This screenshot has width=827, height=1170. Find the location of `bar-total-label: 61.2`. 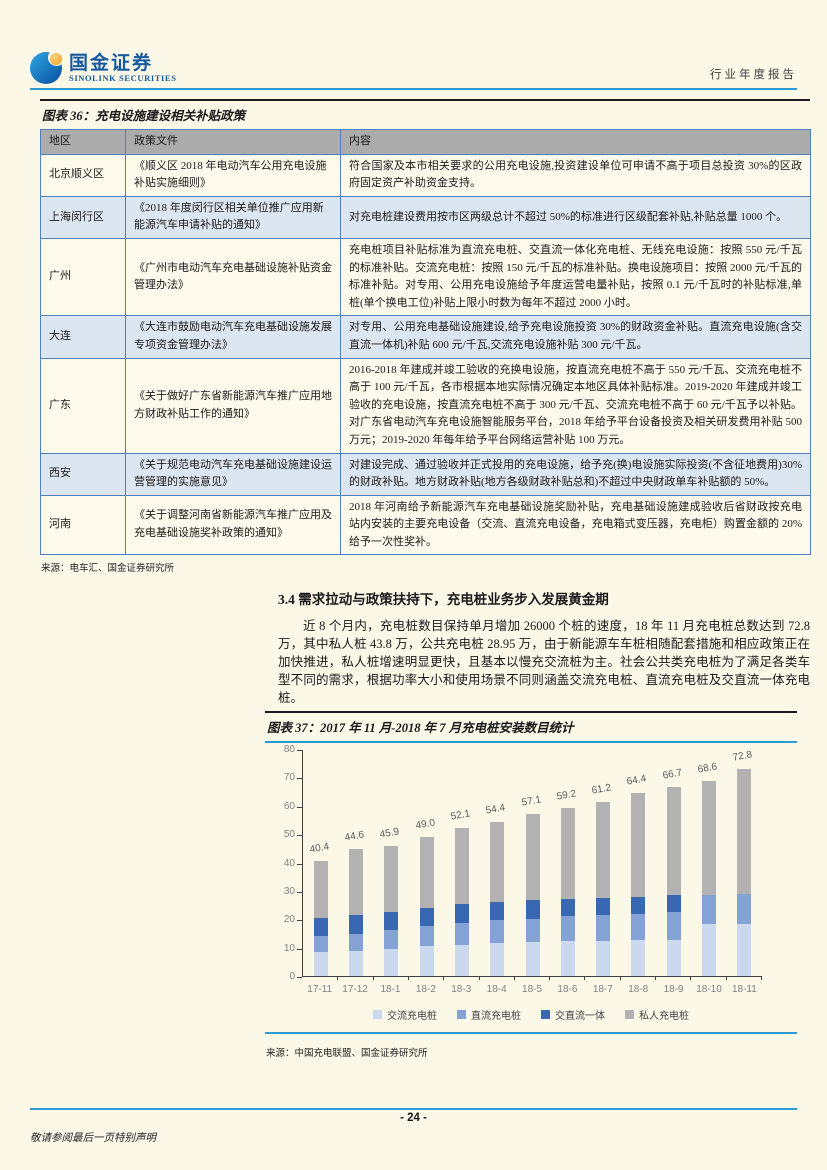

bar-total-label: 61.2 is located at coordinates (602, 789).